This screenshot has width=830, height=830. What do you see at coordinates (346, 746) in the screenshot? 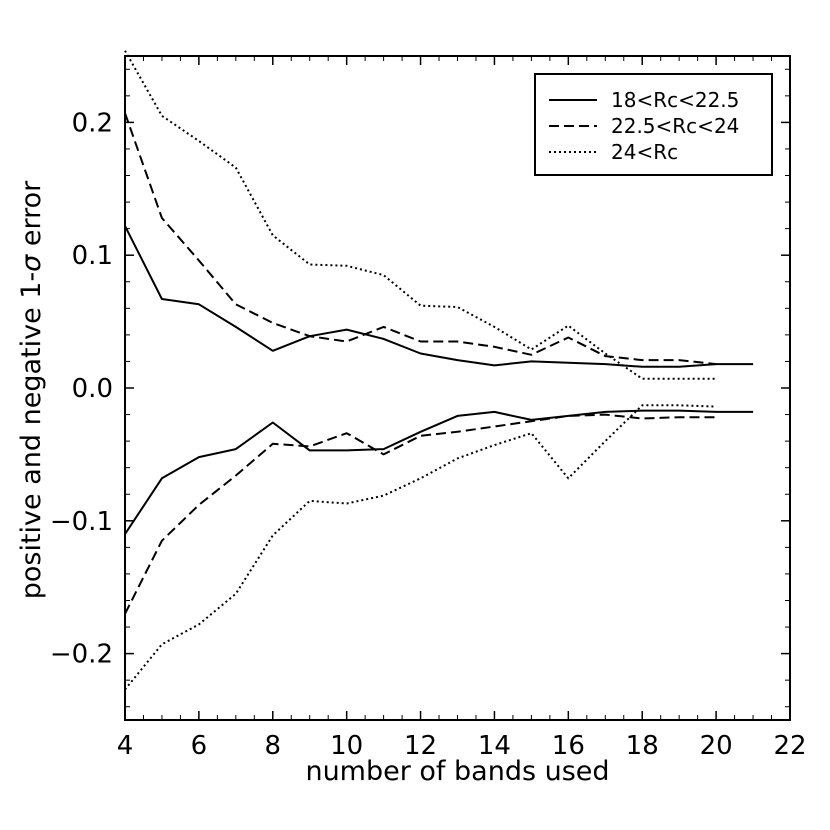
I see `x-tick-label: 10` at bounding box center [346, 746].